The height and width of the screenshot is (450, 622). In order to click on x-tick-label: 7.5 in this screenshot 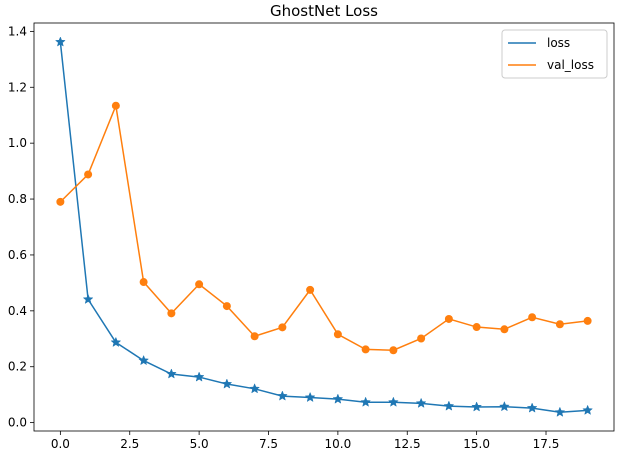, I will do `click(268, 443)`.